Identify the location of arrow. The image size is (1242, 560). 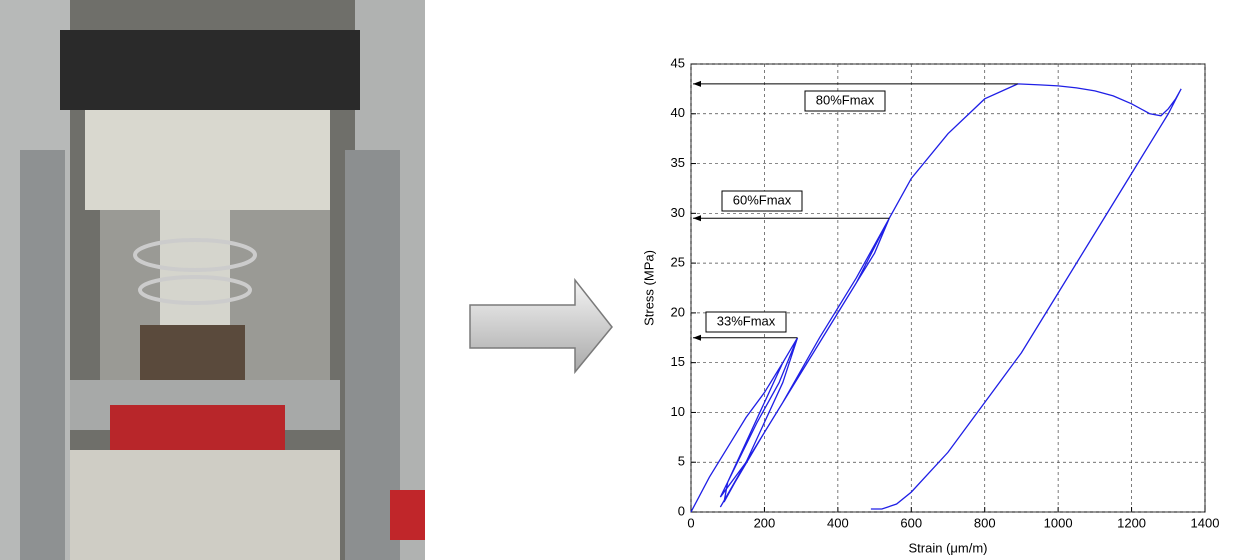
(541, 326).